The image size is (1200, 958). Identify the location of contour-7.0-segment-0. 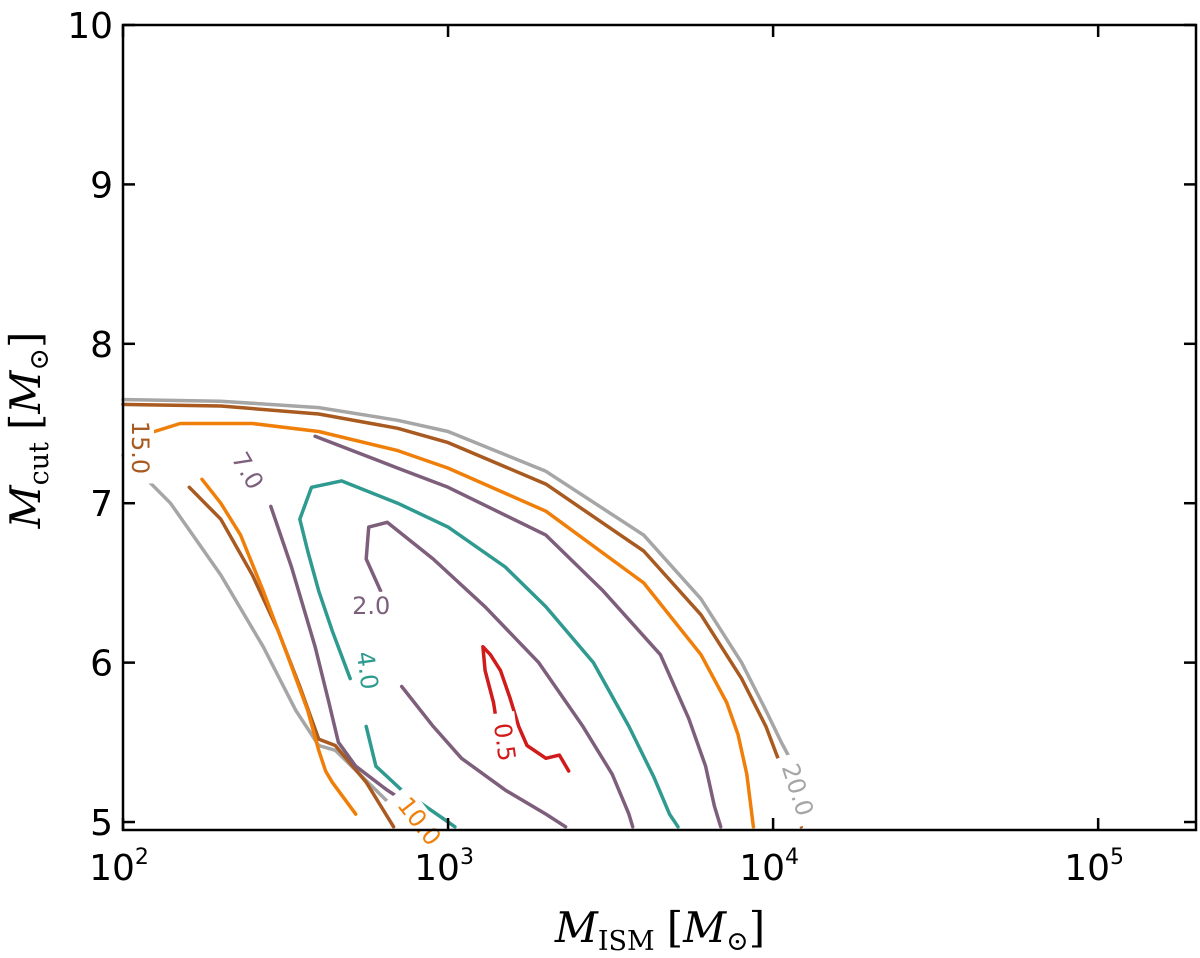
(518, 631).